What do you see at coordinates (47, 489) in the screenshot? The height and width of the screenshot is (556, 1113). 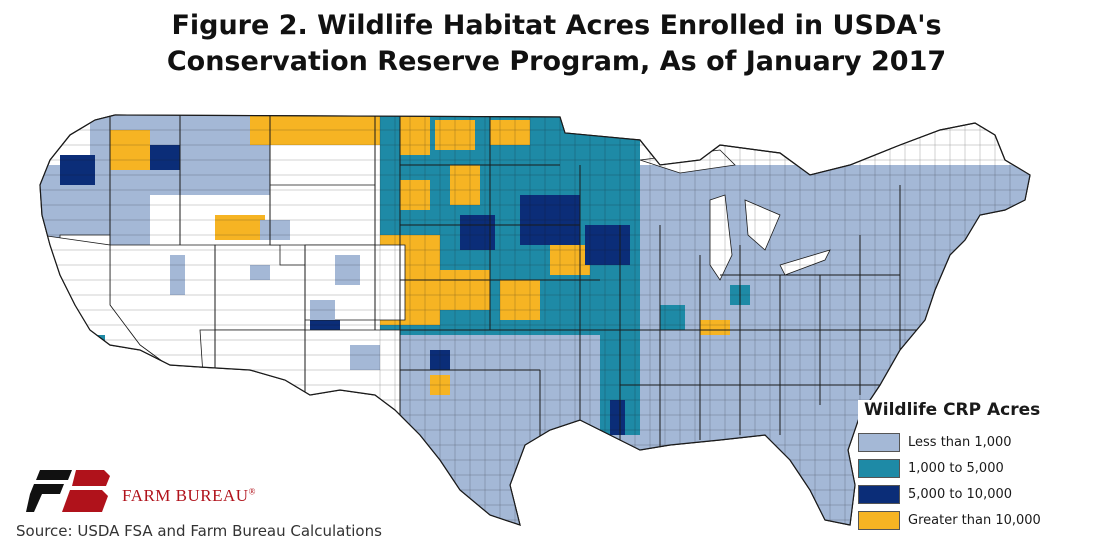 I see `fb-mark-left-mid` at bounding box center [47, 489].